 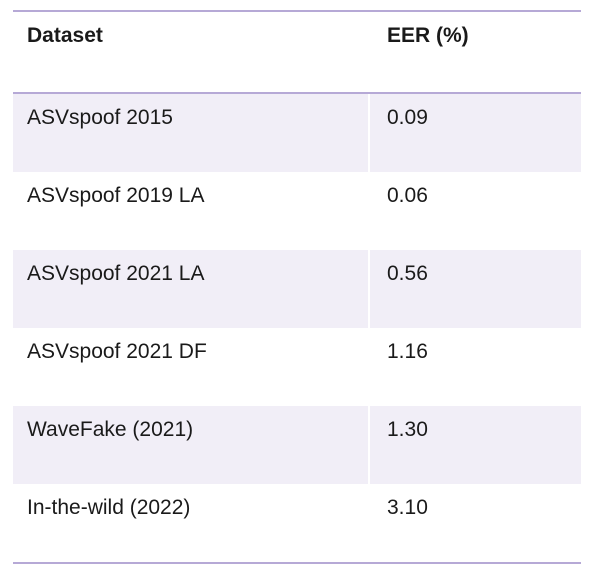 What do you see at coordinates (65, 35) in the screenshot?
I see `header-dataset: Dataset` at bounding box center [65, 35].